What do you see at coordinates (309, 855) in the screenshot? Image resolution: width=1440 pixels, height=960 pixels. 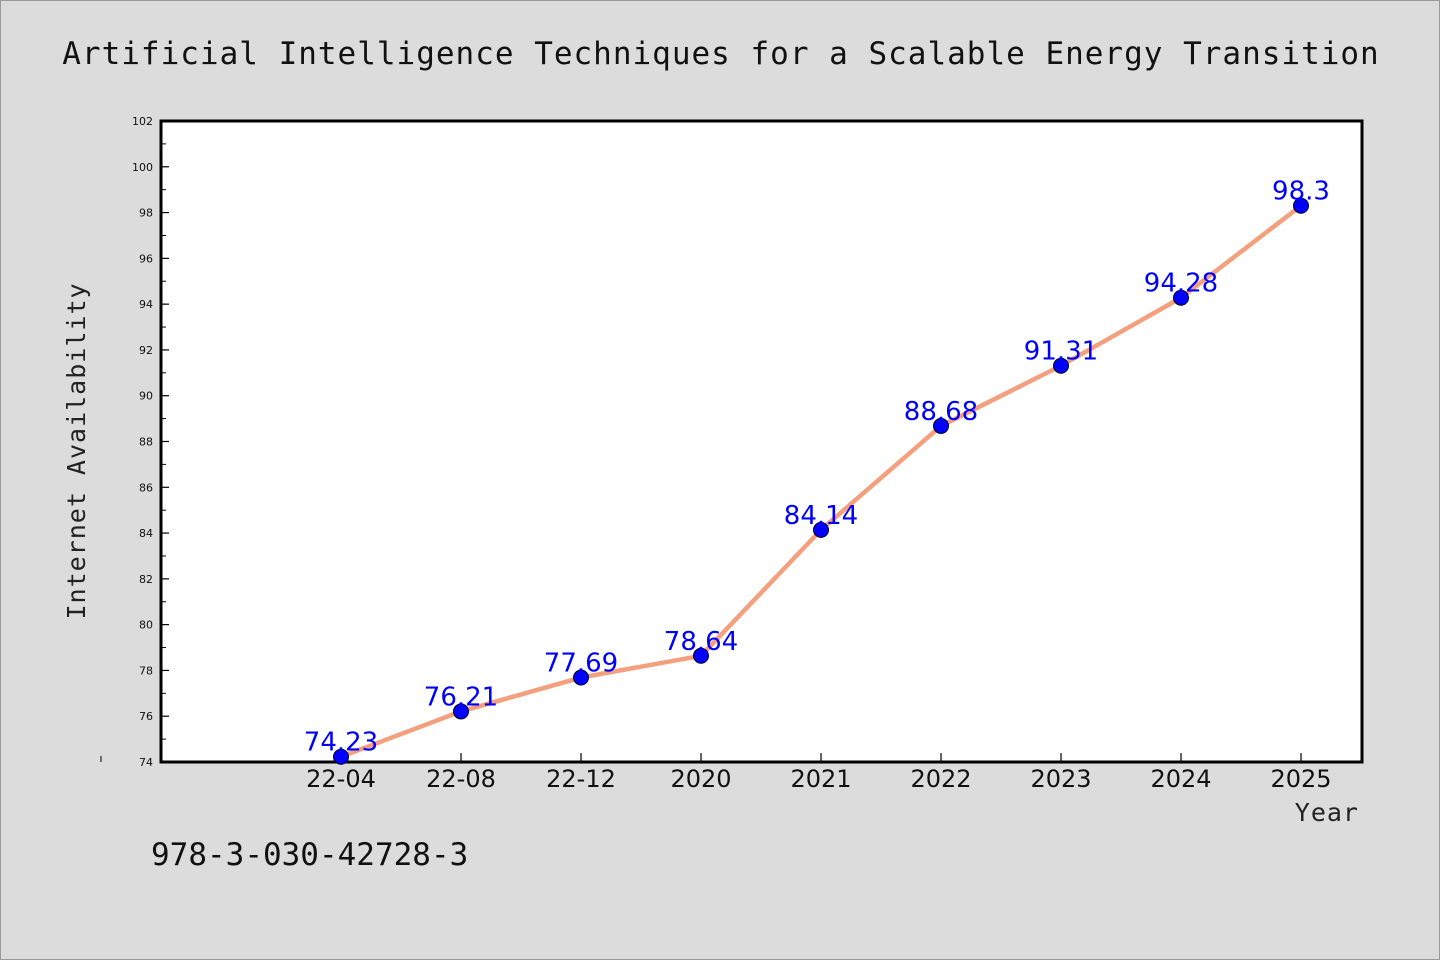 I see `isbn-code: 978-3-030-42728-3` at bounding box center [309, 855].